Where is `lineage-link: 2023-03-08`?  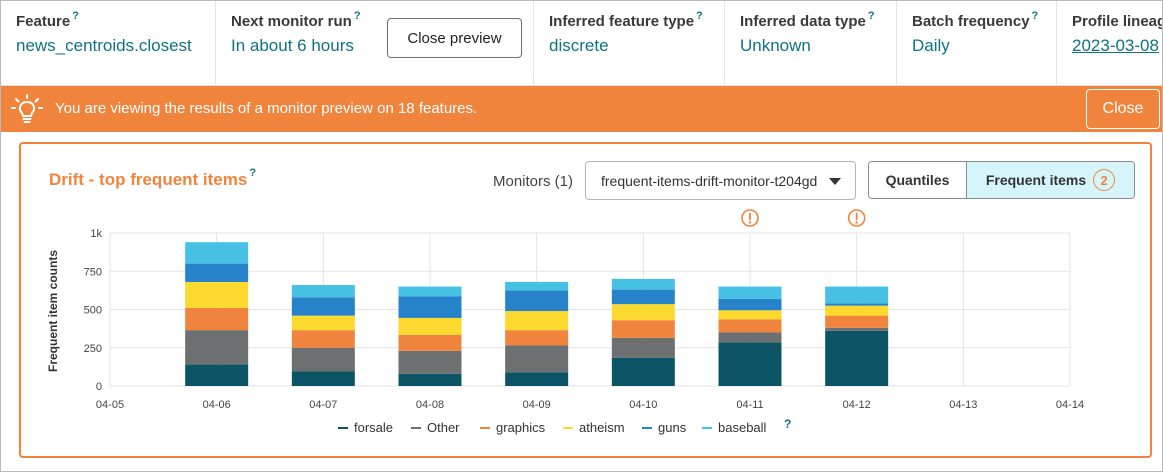
lineage-link: 2023-03-08 is located at coordinates (1115, 45).